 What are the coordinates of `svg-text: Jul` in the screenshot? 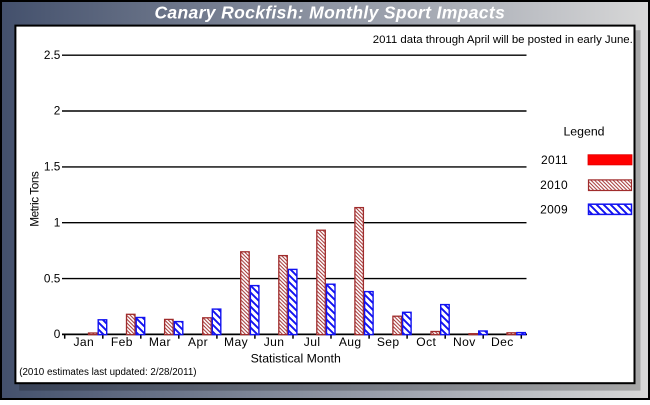 It's located at (312, 342).